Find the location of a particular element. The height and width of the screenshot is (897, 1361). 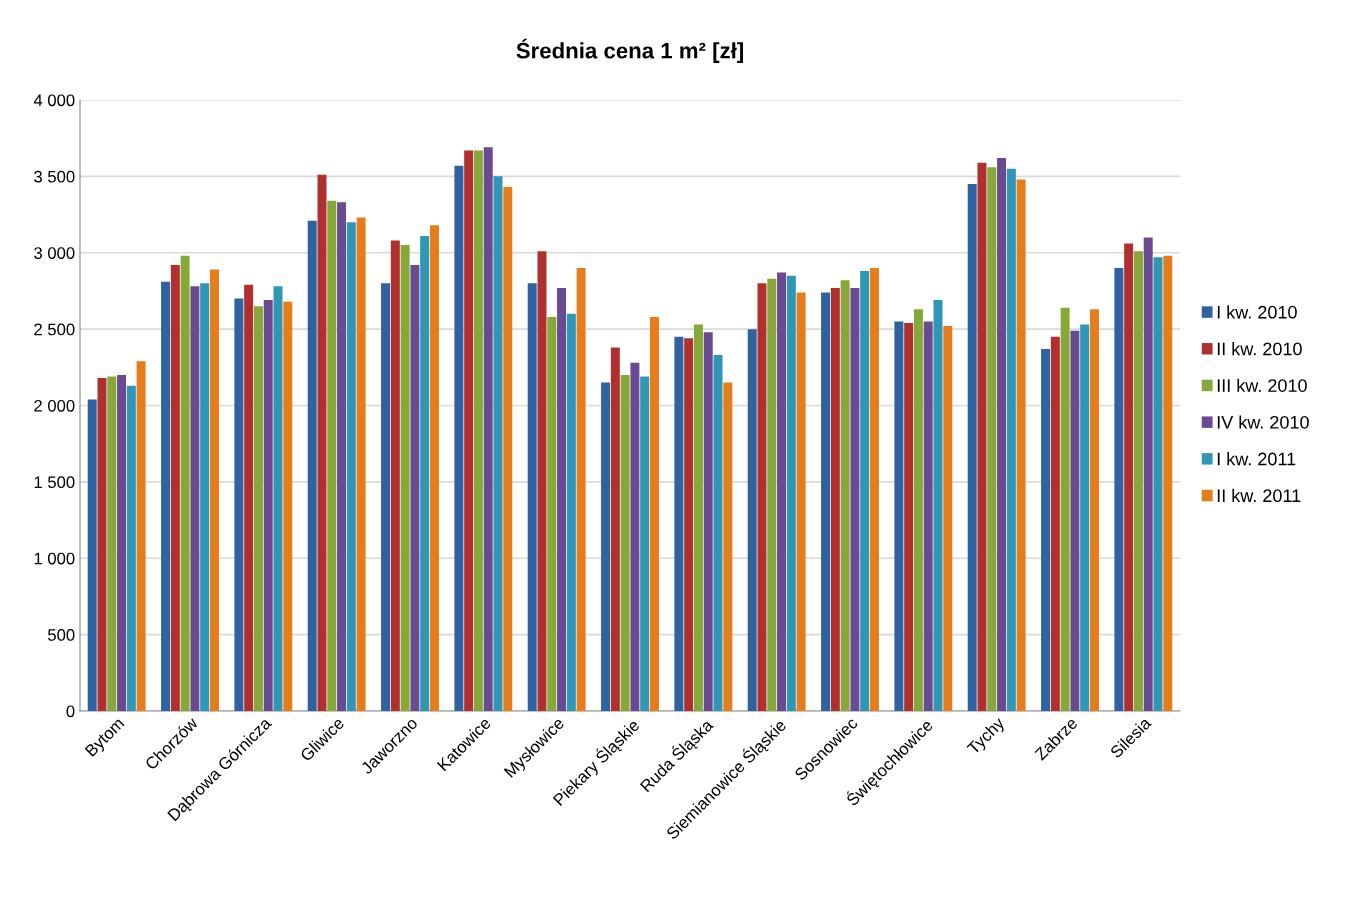

legend-label: I kw. 2010 is located at coordinates (1257, 312).